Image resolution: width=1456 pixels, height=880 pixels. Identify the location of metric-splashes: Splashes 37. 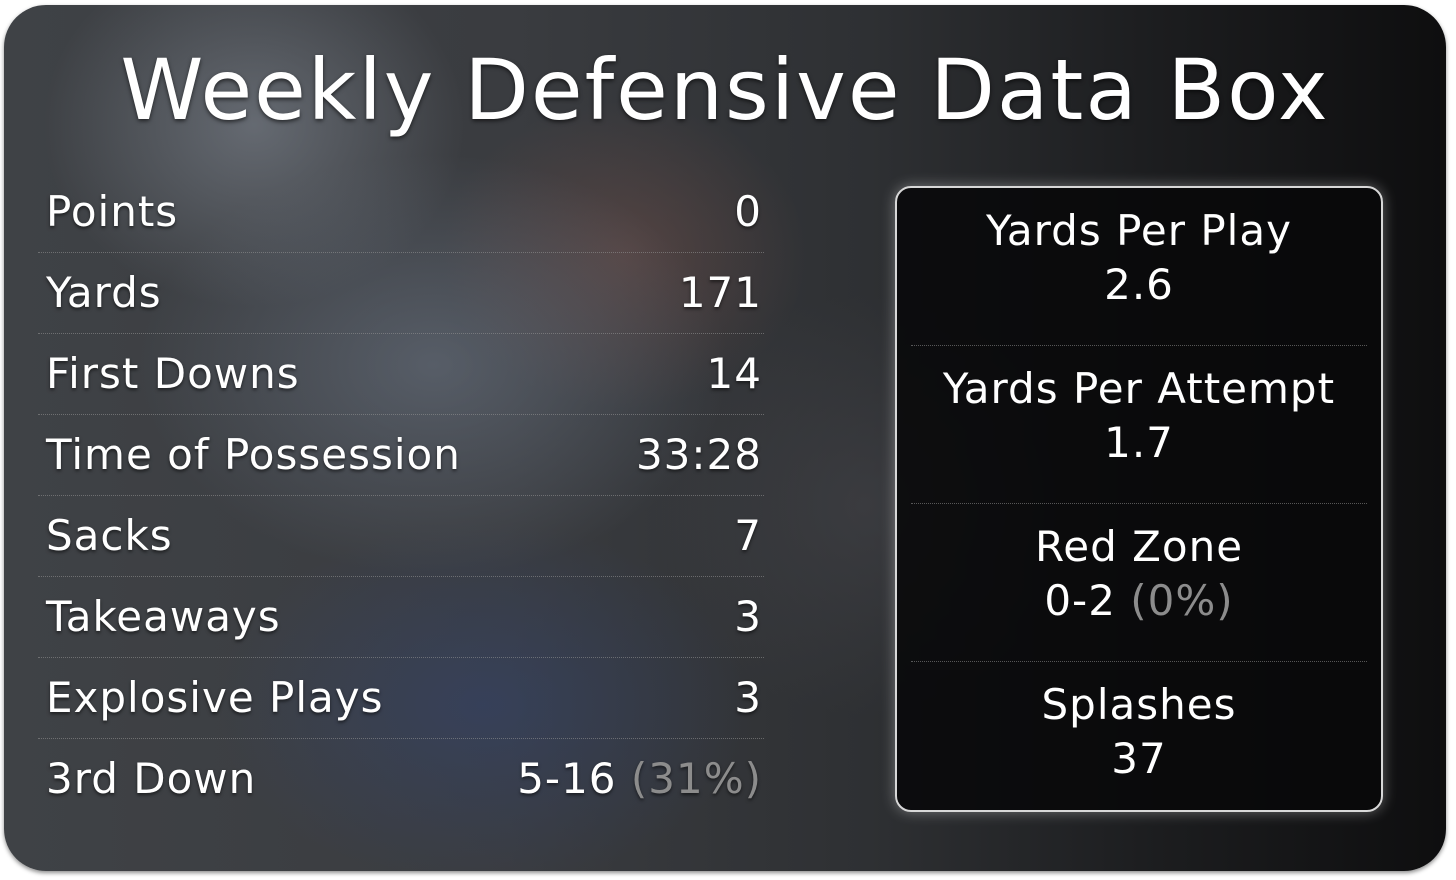
(1139, 741).